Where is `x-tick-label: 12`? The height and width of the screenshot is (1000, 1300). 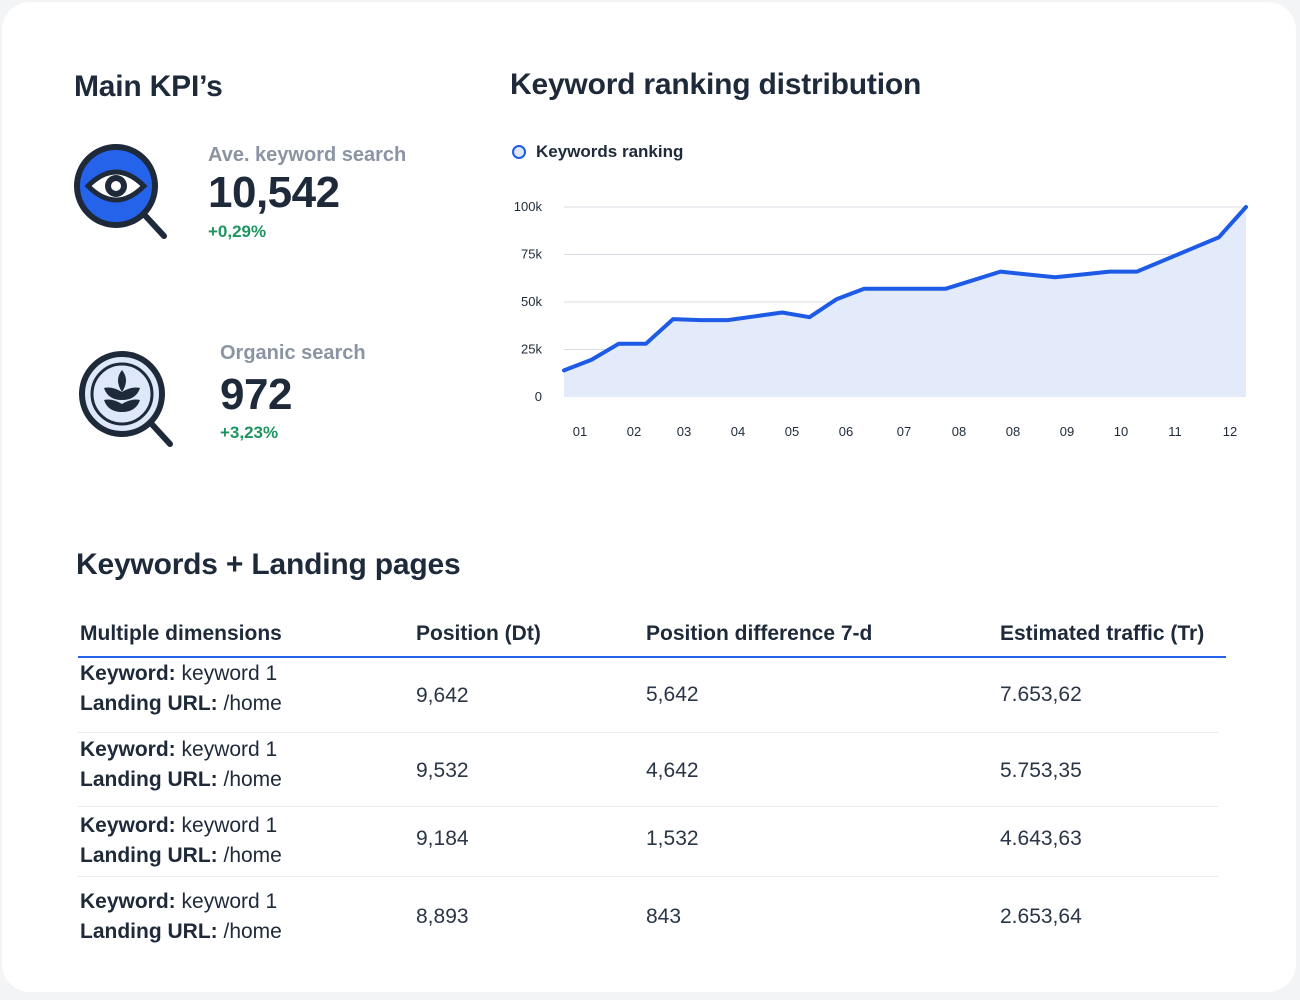
x-tick-label: 12 is located at coordinates (1230, 431).